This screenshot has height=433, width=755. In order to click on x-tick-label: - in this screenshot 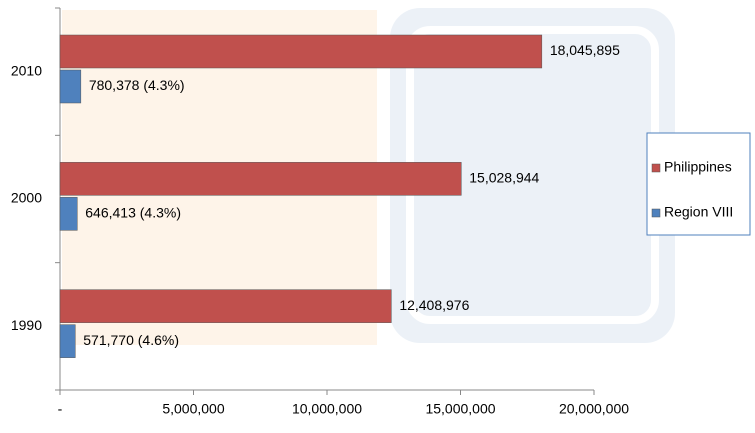, I will do `click(60, 409)`.